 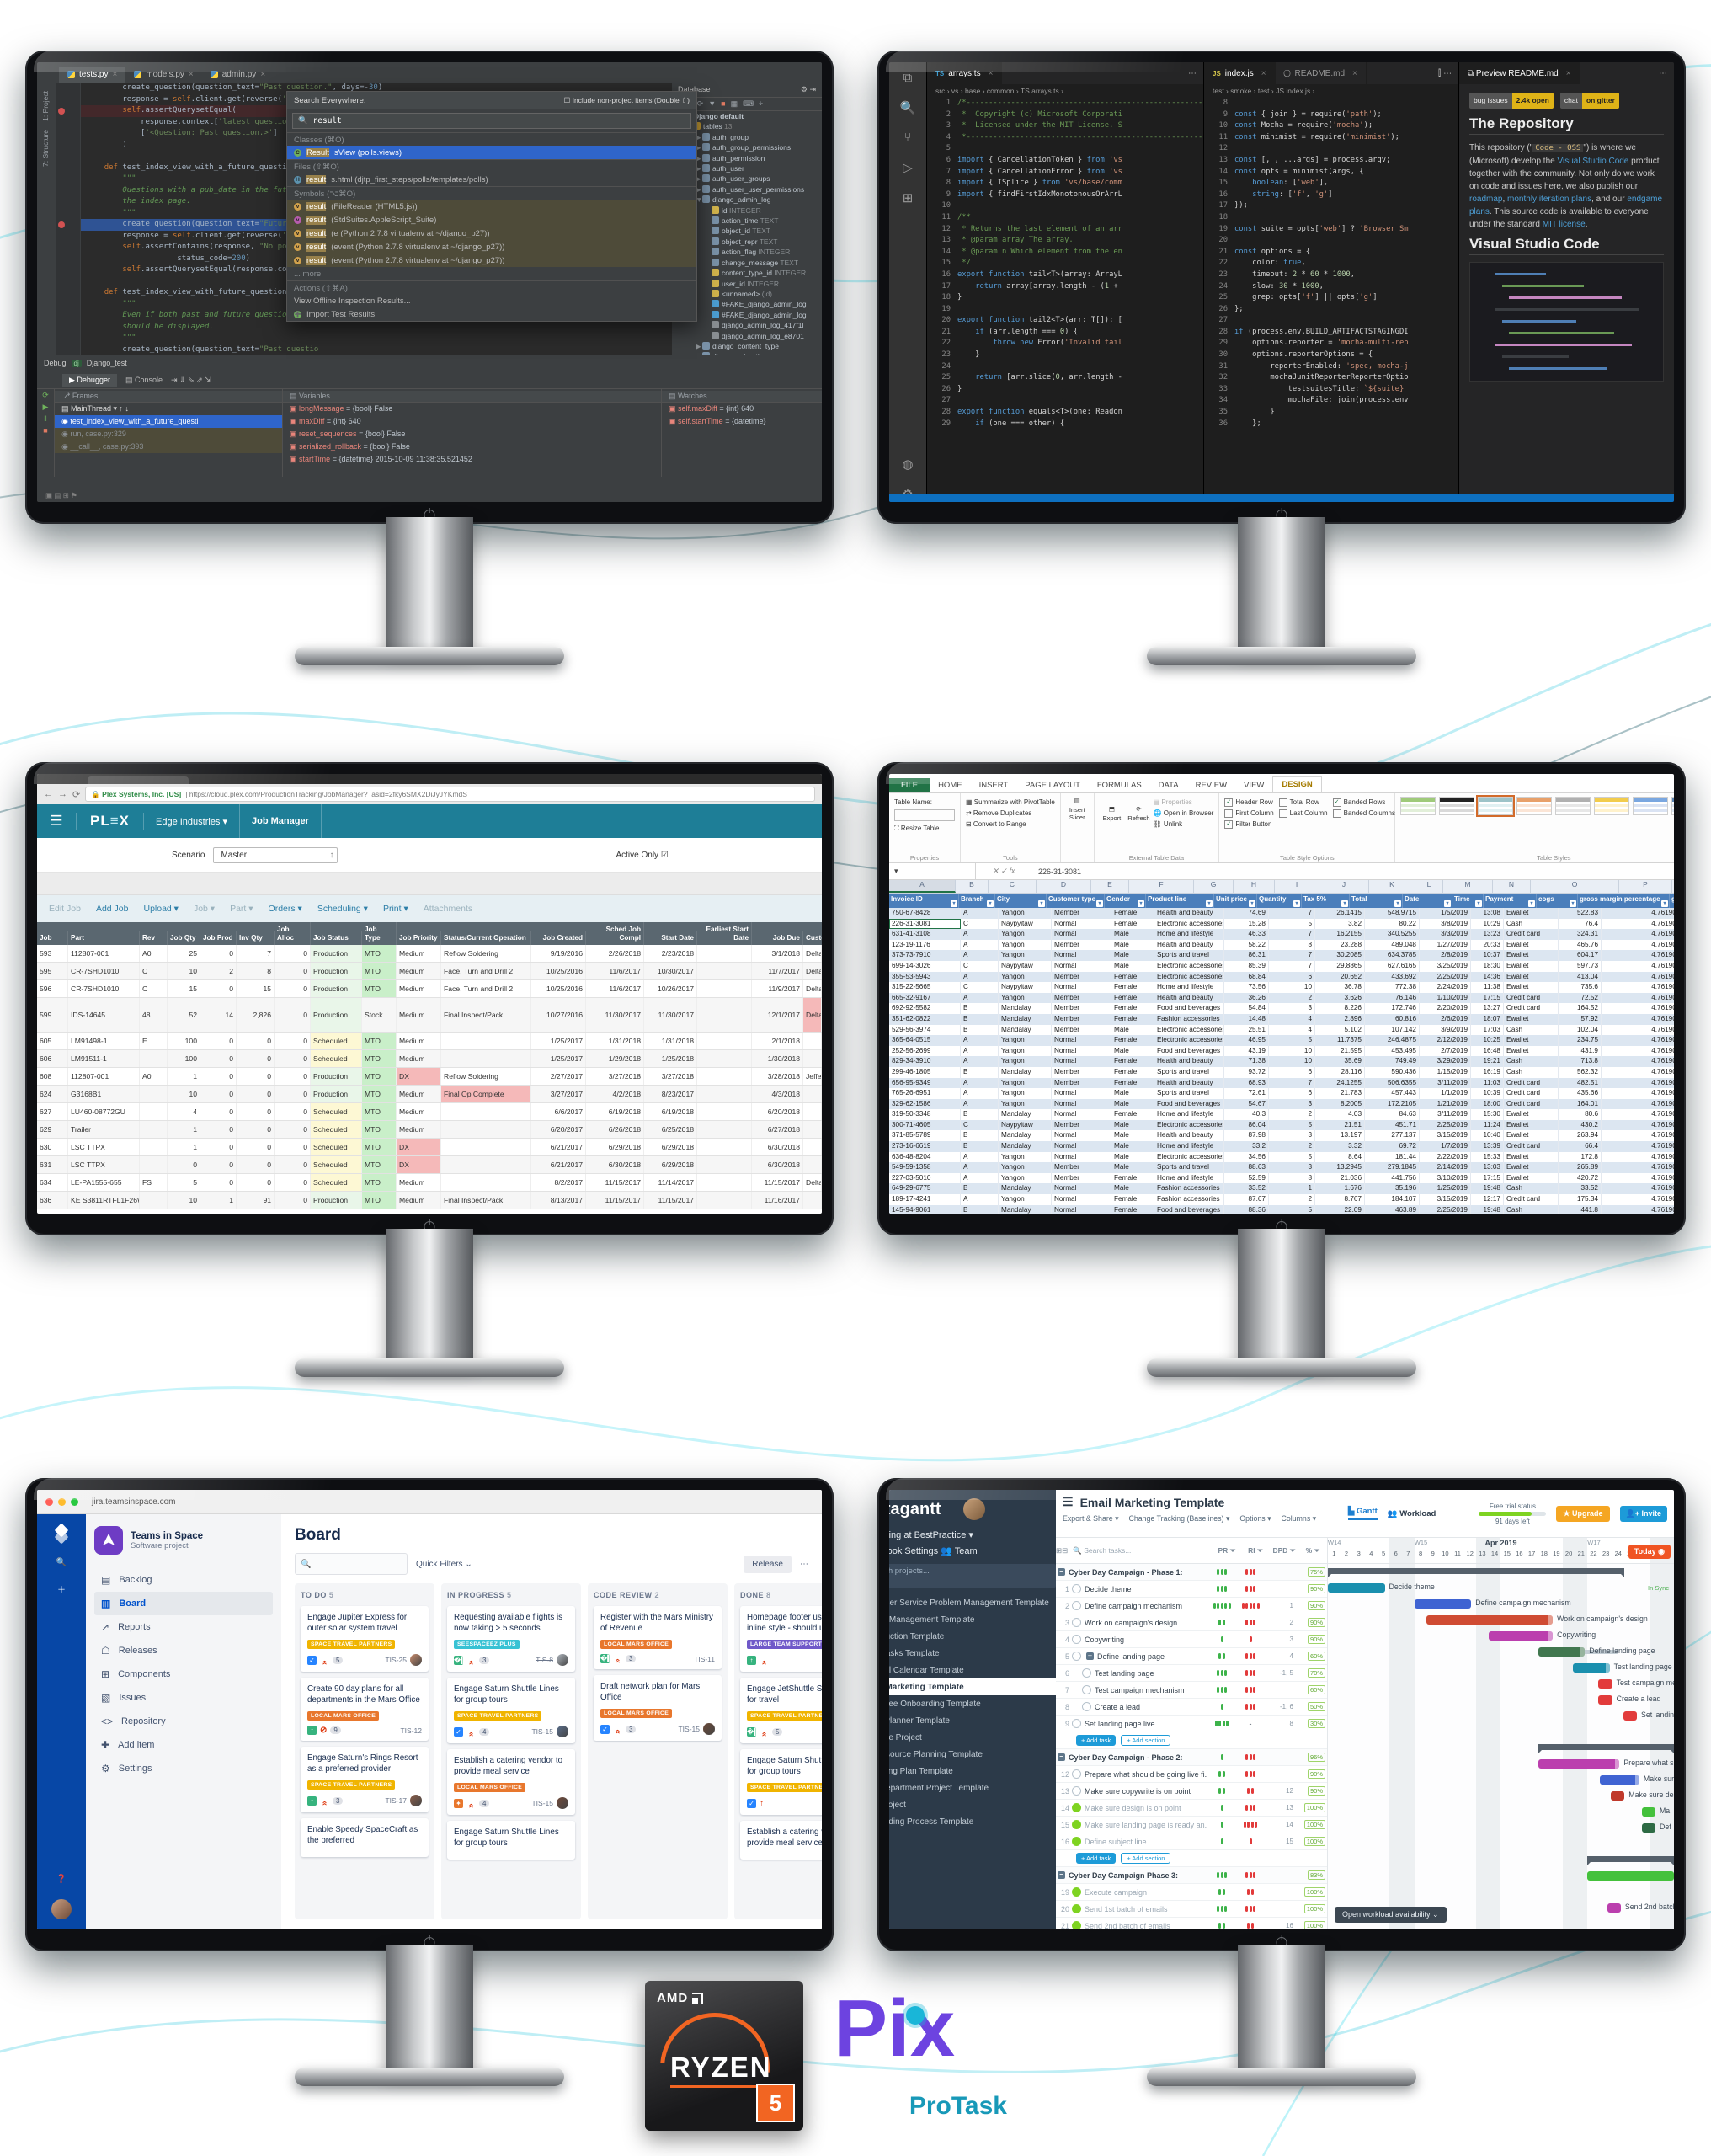 I want to click on header-date: Date ▾, so click(x=1427, y=901).